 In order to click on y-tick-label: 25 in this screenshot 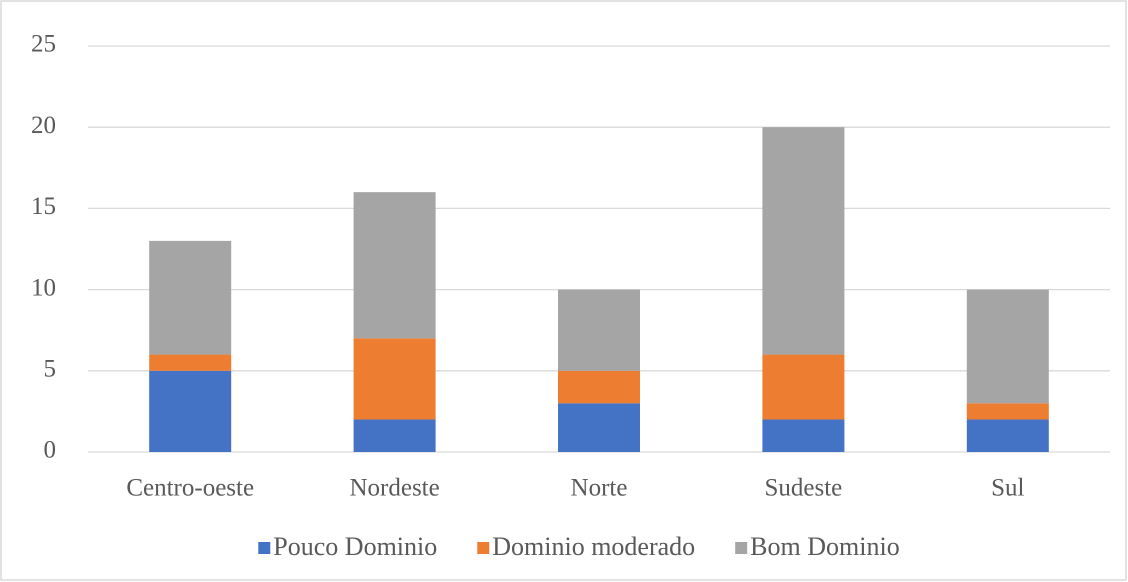, I will do `click(43, 44)`.